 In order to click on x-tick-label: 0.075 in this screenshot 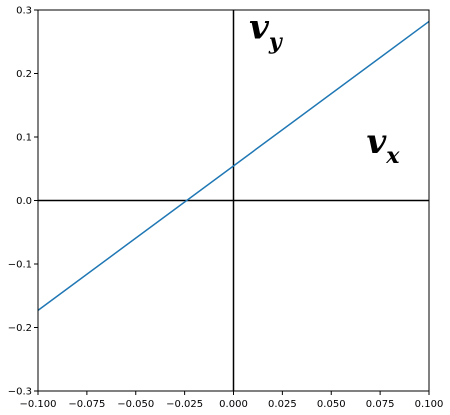, I will do `click(380, 404)`.